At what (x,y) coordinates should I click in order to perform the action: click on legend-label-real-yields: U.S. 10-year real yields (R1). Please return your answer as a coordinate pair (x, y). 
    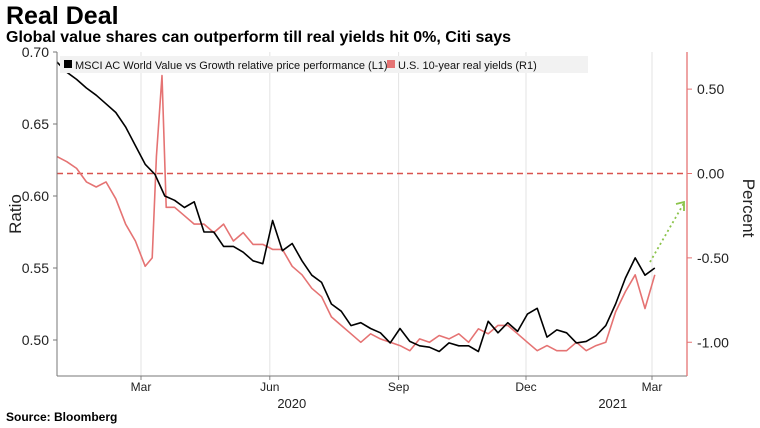
    Looking at the image, I should click on (467, 66).